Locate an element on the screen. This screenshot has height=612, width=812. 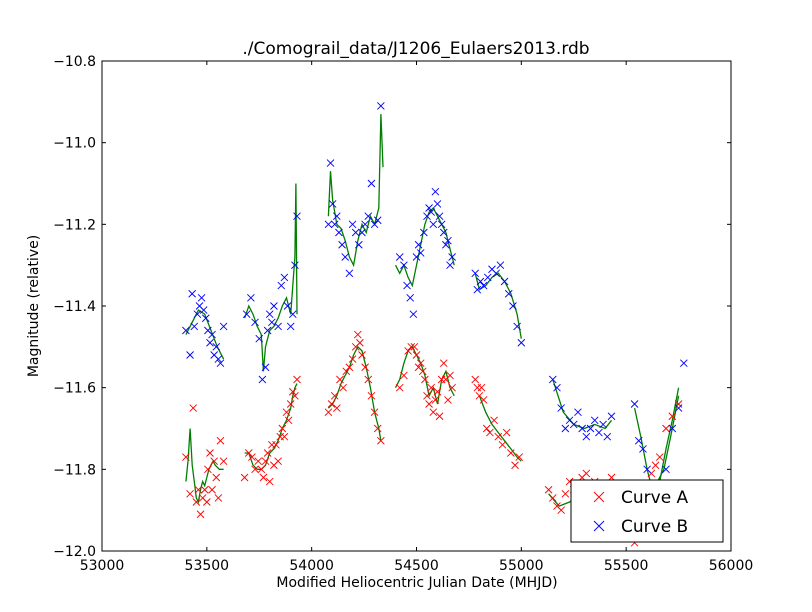
legend-marker-curve-b is located at coordinates (599, 526).